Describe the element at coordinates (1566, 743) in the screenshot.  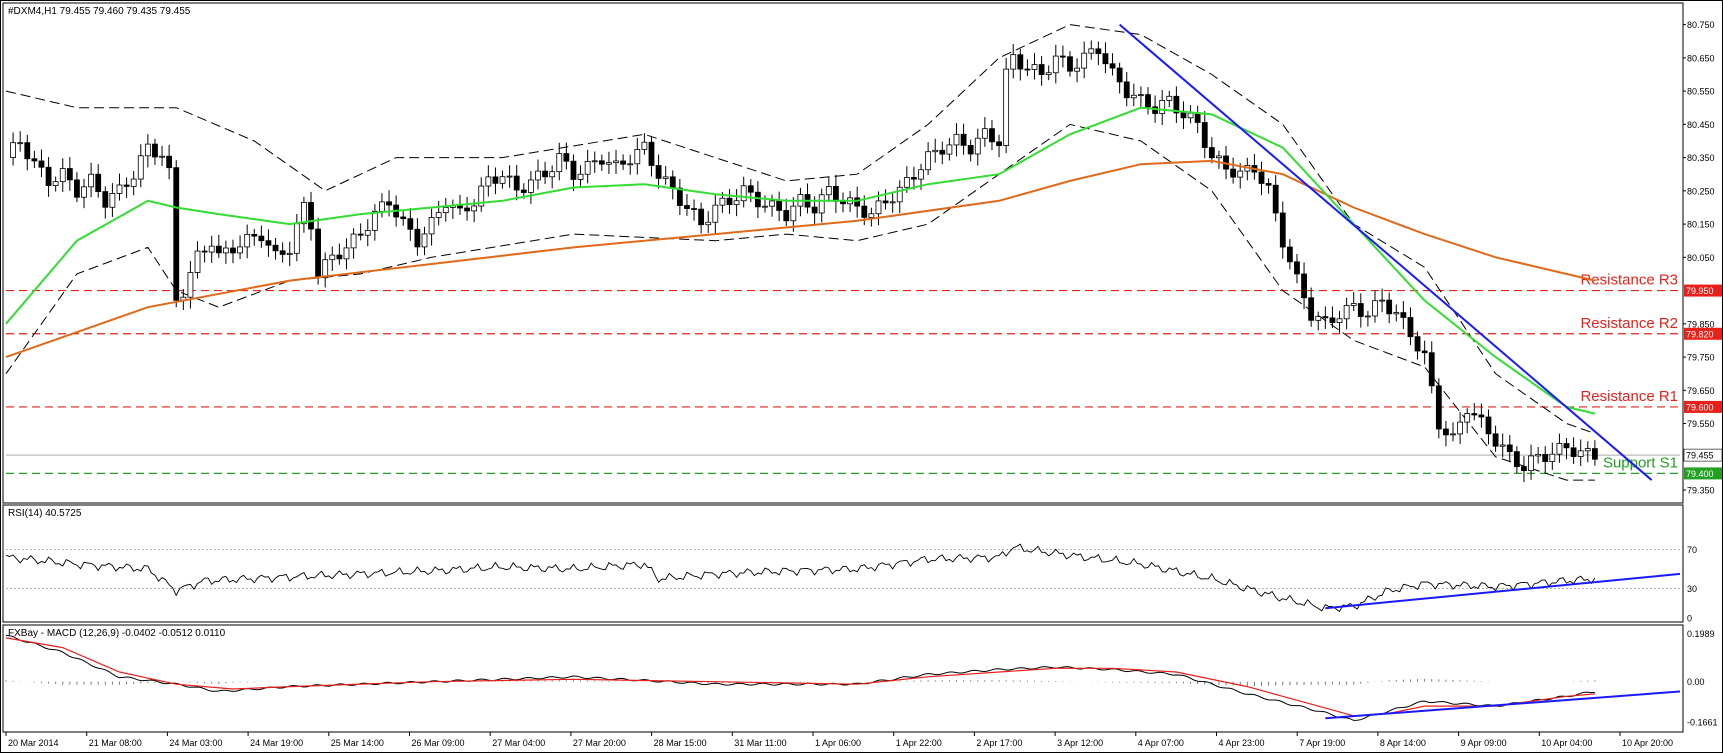
I see `time-tick-label: 10 Apr 04:00` at that location.